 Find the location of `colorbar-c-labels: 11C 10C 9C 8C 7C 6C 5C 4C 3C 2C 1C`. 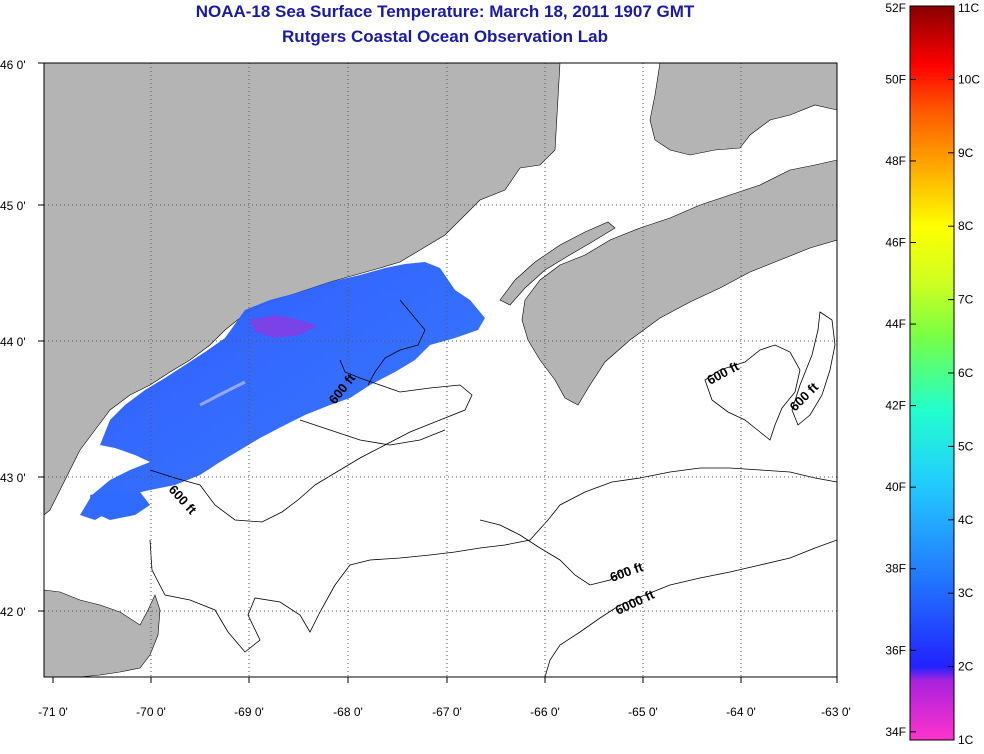

colorbar-c-labels: 11C 10C 9C 8C 7C 6C 5C 4C 3C 2C 1C is located at coordinates (969, 374).